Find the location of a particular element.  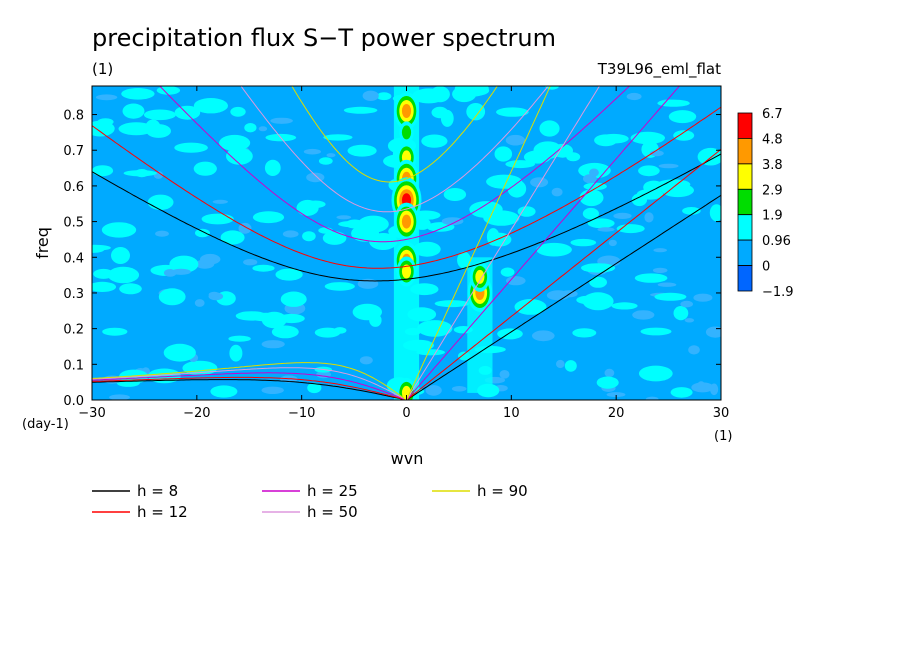

colorbar-label: 1.9 is located at coordinates (772, 216).